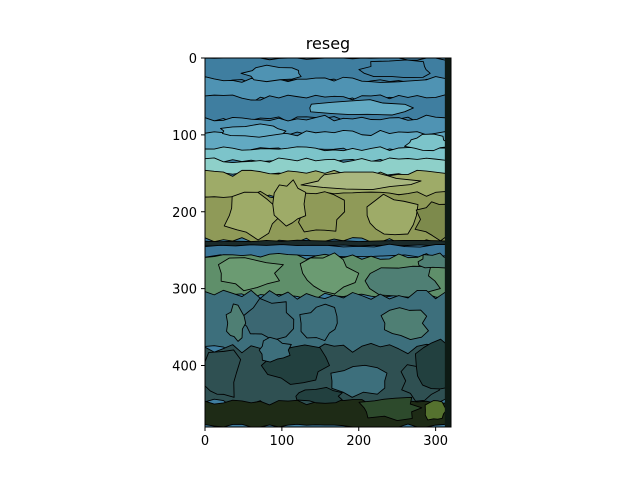 This screenshot has width=640, height=480. What do you see at coordinates (184, 136) in the screenshot?
I see `y-tick-label: 100` at bounding box center [184, 136].